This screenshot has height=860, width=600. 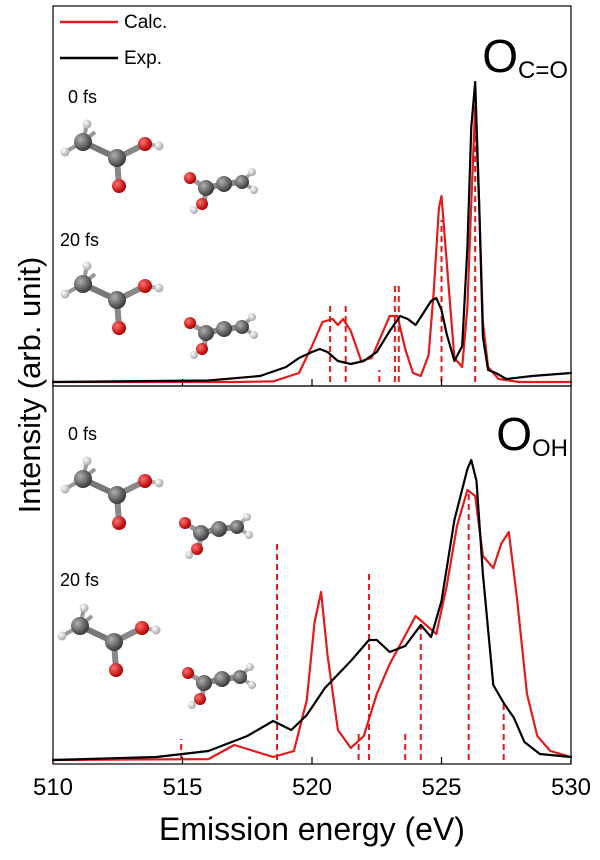 I want to click on x-axis-label: Emission energy (eV), so click(x=312, y=829).